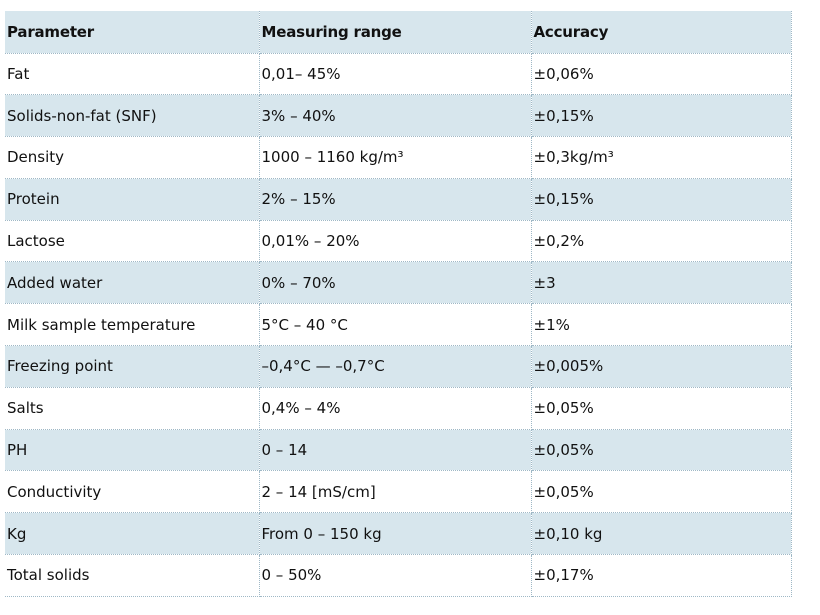  I want to click on table-row: Lactose 0,01% – 20% ±0,2%, so click(398, 241).